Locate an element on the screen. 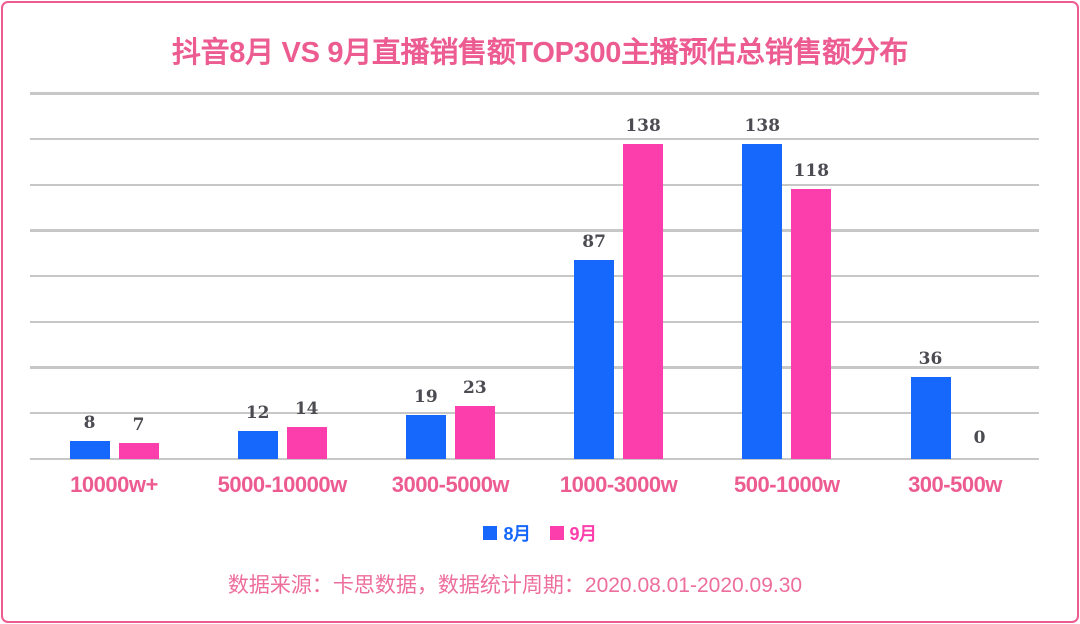 The width and height of the screenshot is (1080, 624). x-axis-label: 1000-3000w is located at coordinates (618, 484).